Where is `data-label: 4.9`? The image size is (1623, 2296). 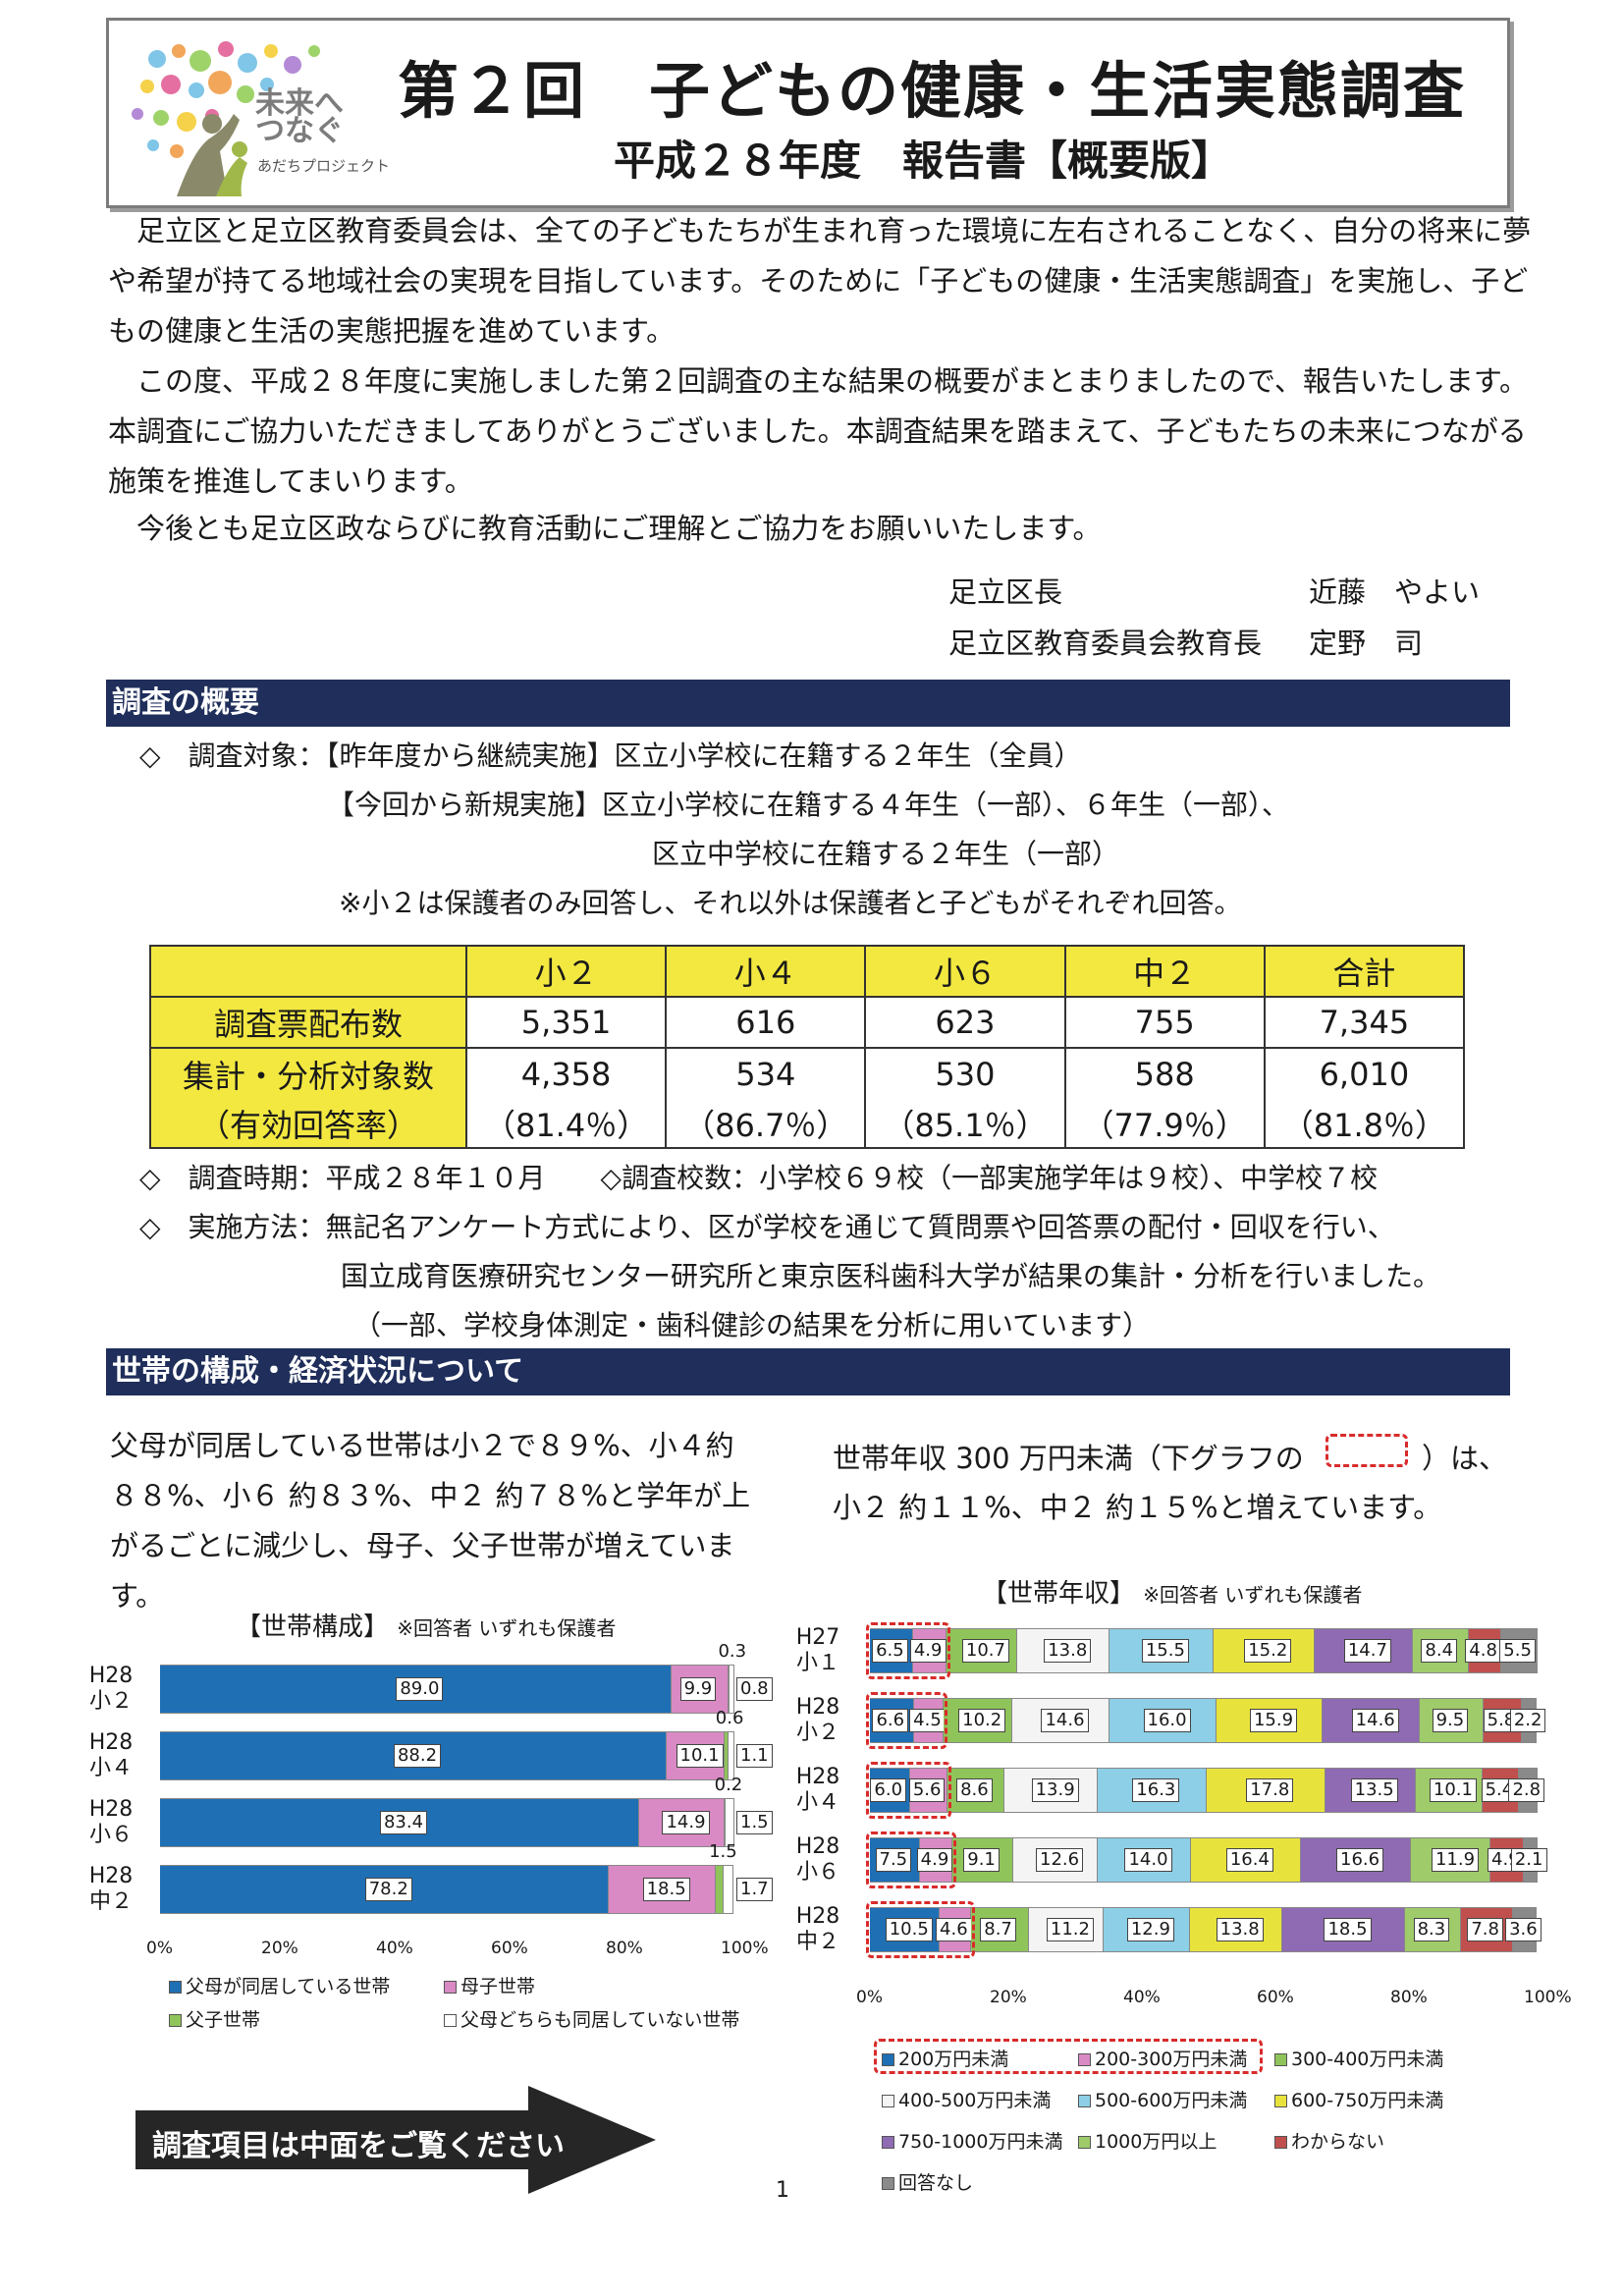
data-label: 4.9 is located at coordinates (928, 1651).